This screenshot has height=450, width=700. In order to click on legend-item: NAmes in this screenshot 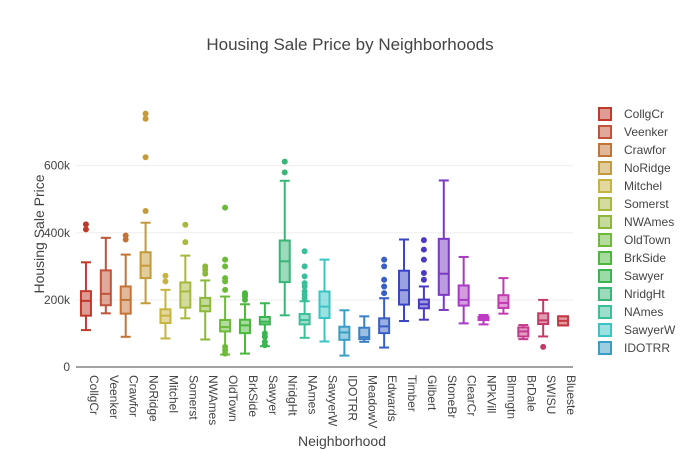, I will do `click(630, 312)`.